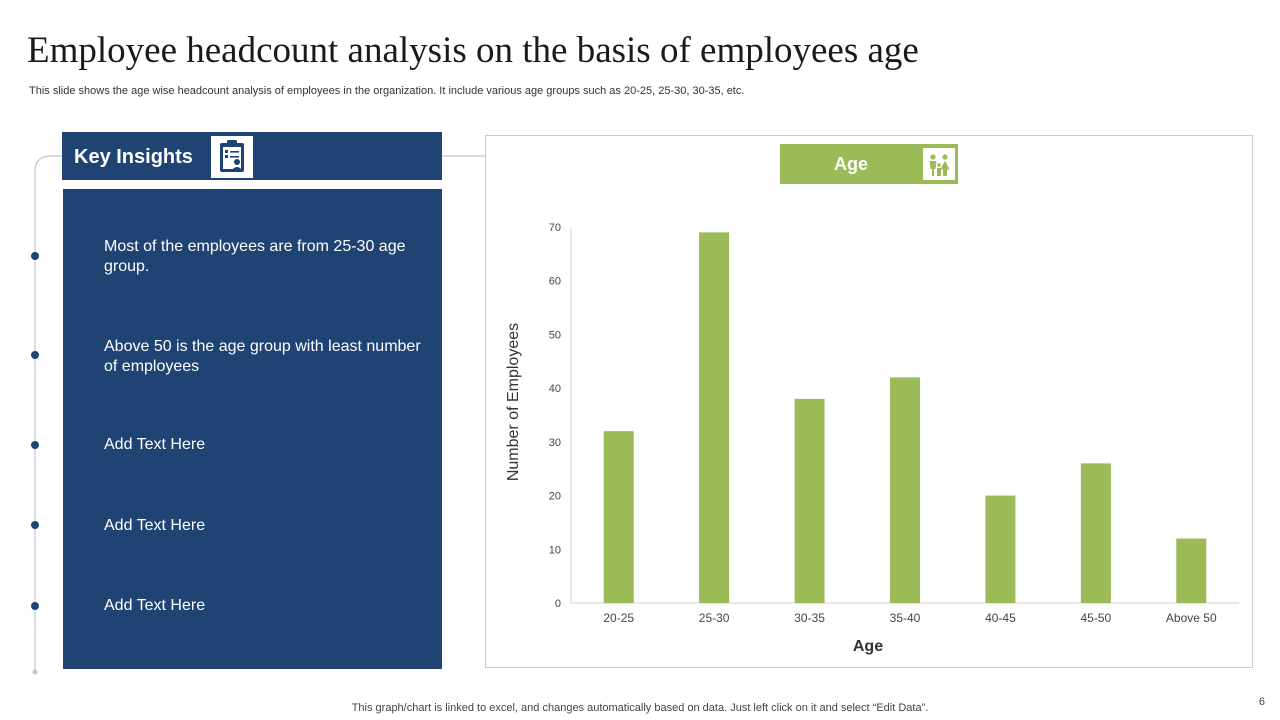 This screenshot has width=1280, height=720. I want to click on timeline-line, so click(48, 413).